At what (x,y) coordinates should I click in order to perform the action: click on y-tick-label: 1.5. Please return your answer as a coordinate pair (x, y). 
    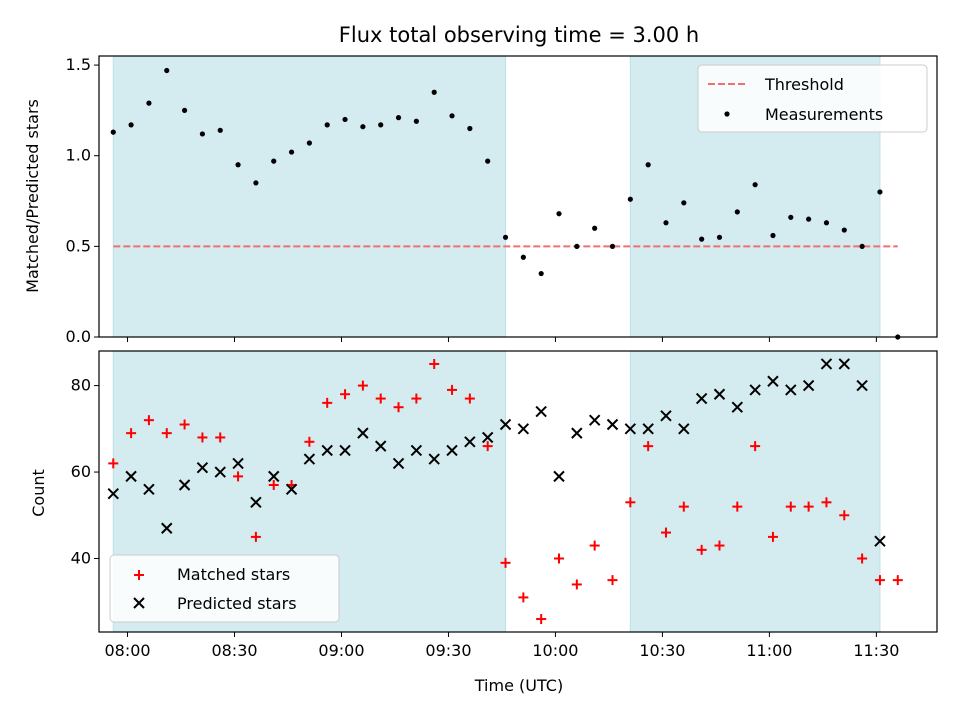
    Looking at the image, I should click on (78, 64).